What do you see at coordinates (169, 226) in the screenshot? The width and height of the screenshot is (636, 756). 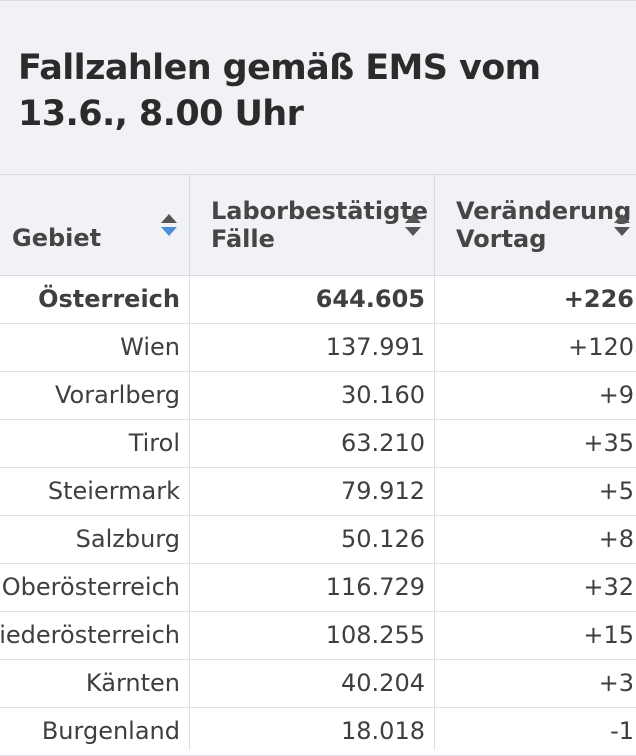 I see `sort-ascending-icon` at bounding box center [169, 226].